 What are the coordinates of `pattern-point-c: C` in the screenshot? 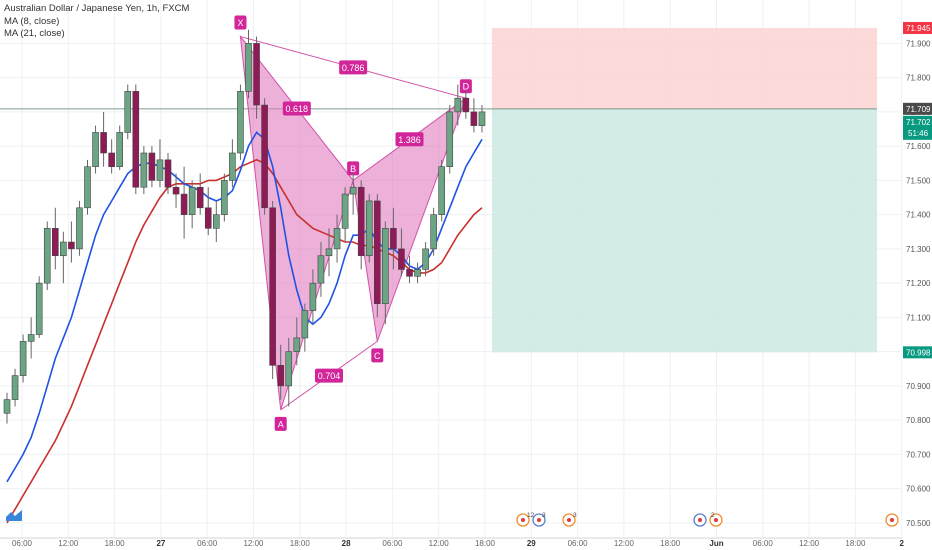 It's located at (377, 355).